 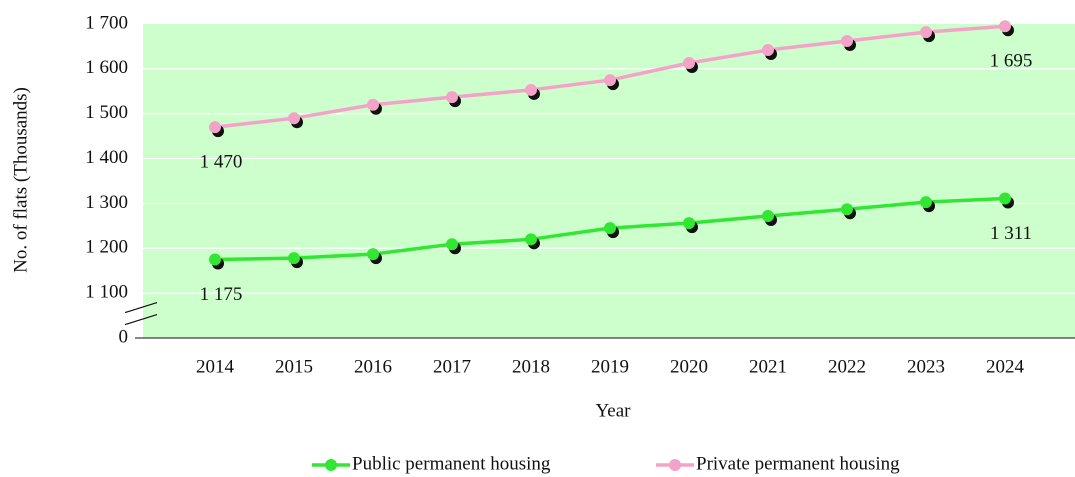 What do you see at coordinates (452, 366) in the screenshot?
I see `x-tick-label: 2017` at bounding box center [452, 366].